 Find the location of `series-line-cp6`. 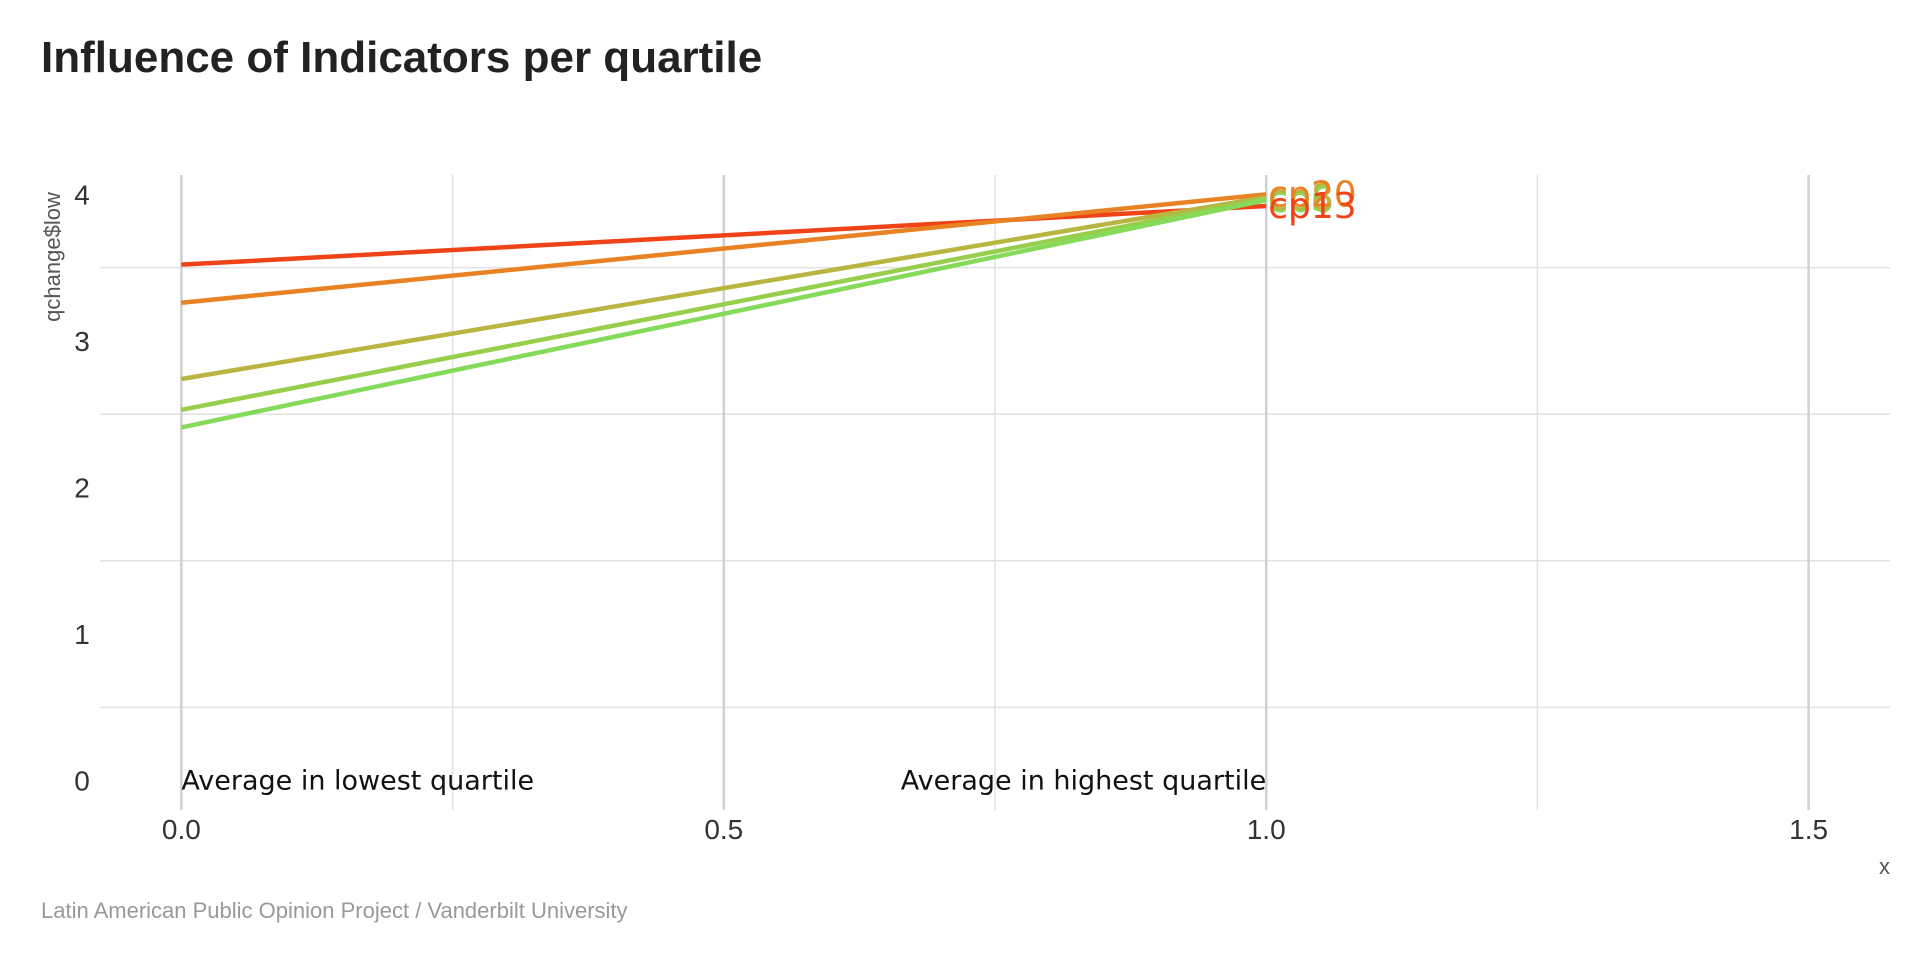

series-line-cp6 is located at coordinates (723, 313).